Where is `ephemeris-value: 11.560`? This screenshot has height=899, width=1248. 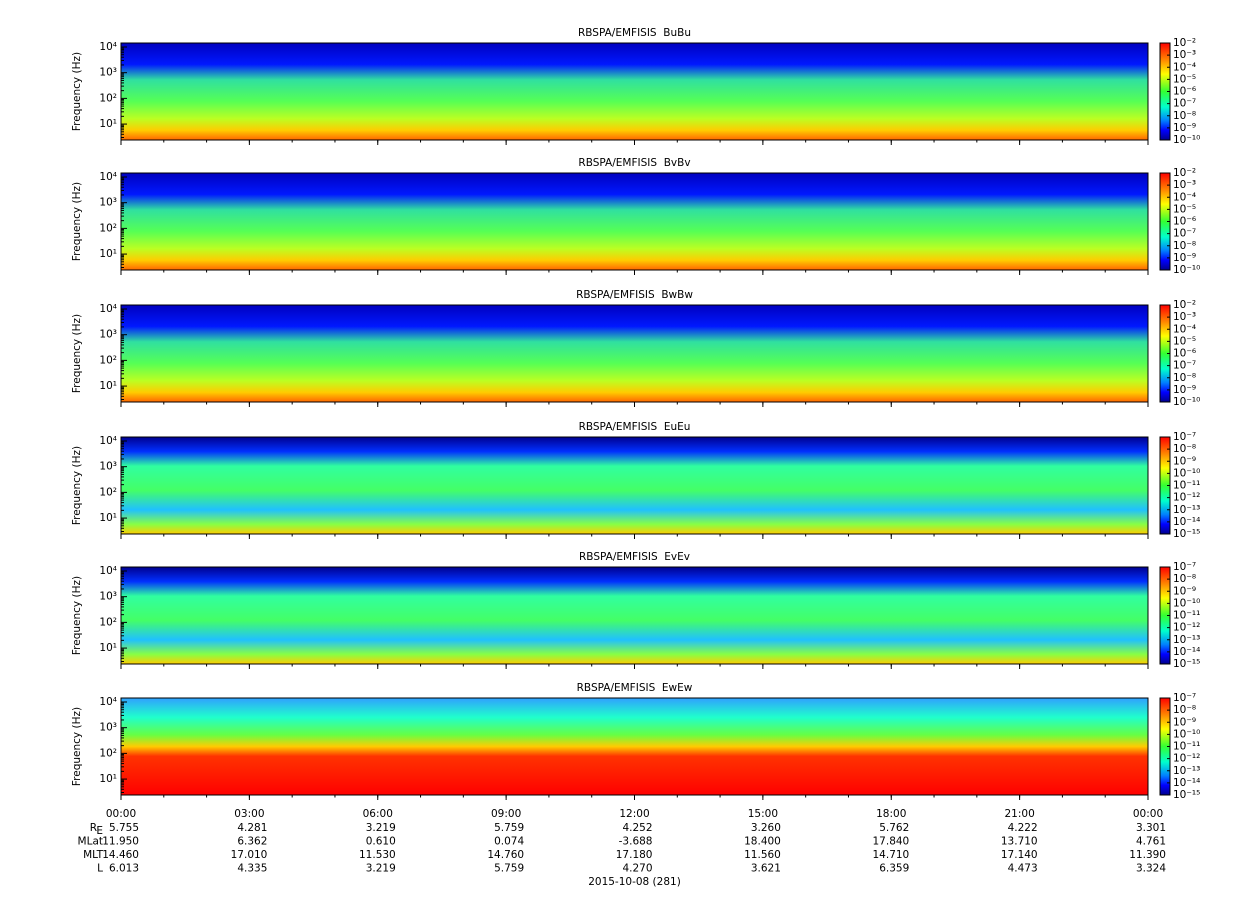
ephemeris-value: 11.560 is located at coordinates (762, 855).